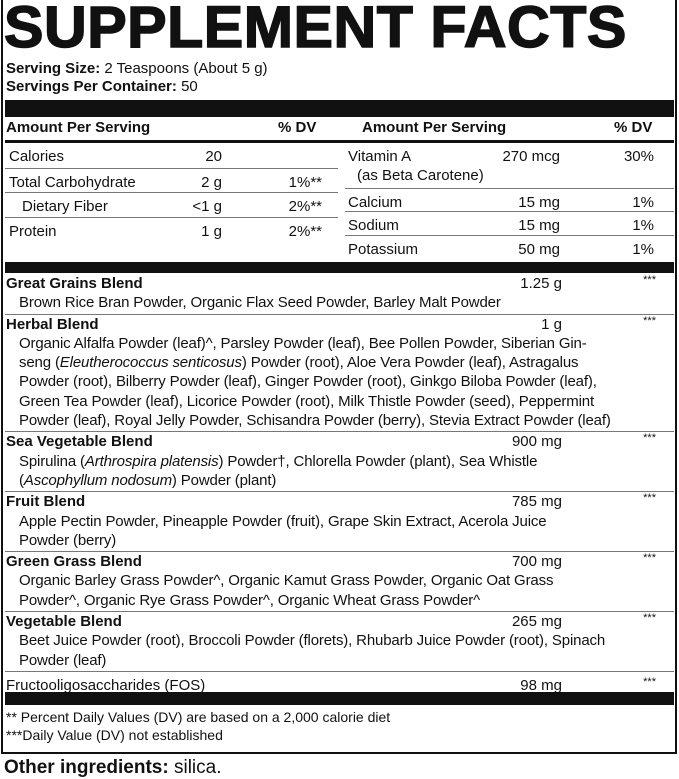  I want to click on nutrient-name: Calcium, so click(375, 202).